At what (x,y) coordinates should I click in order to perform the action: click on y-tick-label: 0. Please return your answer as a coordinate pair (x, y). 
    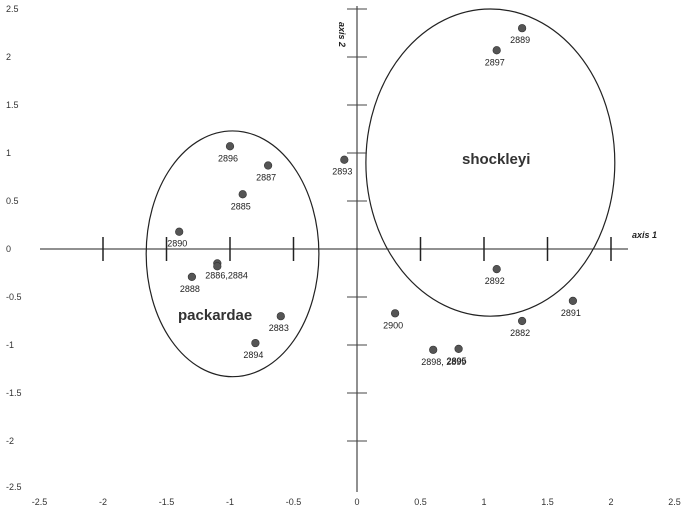
    Looking at the image, I should click on (8, 249).